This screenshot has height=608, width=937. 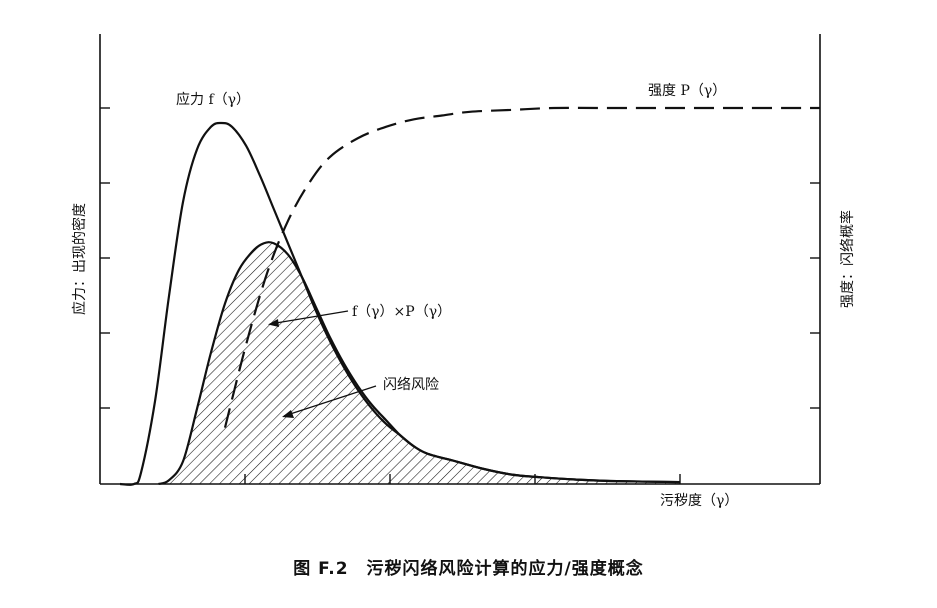 What do you see at coordinates (330, 401) in the screenshot?
I see `risk-leader-line` at bounding box center [330, 401].